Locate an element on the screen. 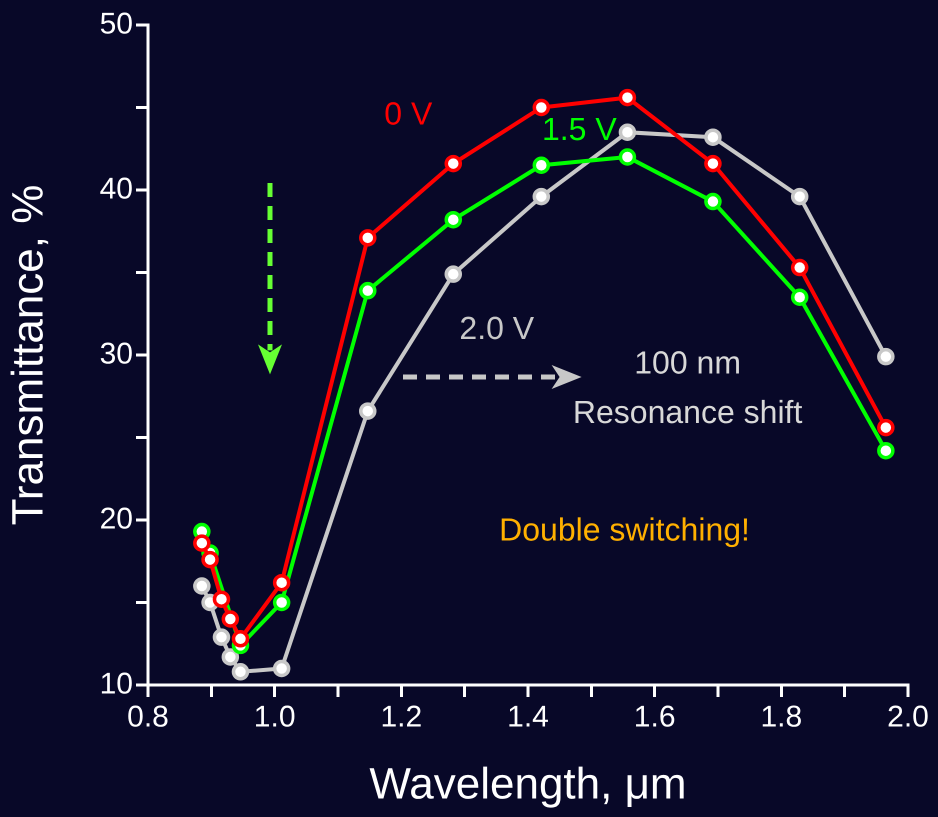 This screenshot has height=817, width=938. y-tick-label: 50 is located at coordinates (116, 23).